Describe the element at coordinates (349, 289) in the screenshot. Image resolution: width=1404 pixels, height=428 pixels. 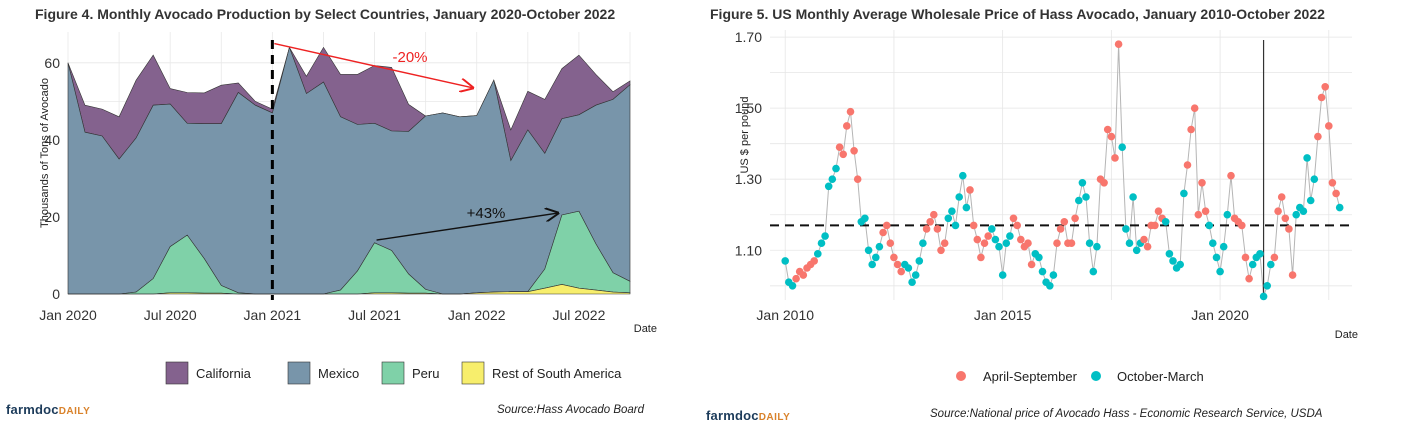
I see `area-rest-of-south-america` at that location.